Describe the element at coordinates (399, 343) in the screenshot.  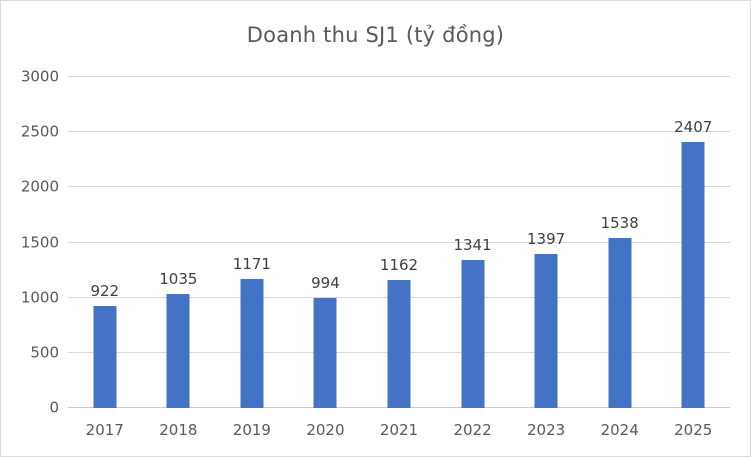
I see `bar-2021` at that location.